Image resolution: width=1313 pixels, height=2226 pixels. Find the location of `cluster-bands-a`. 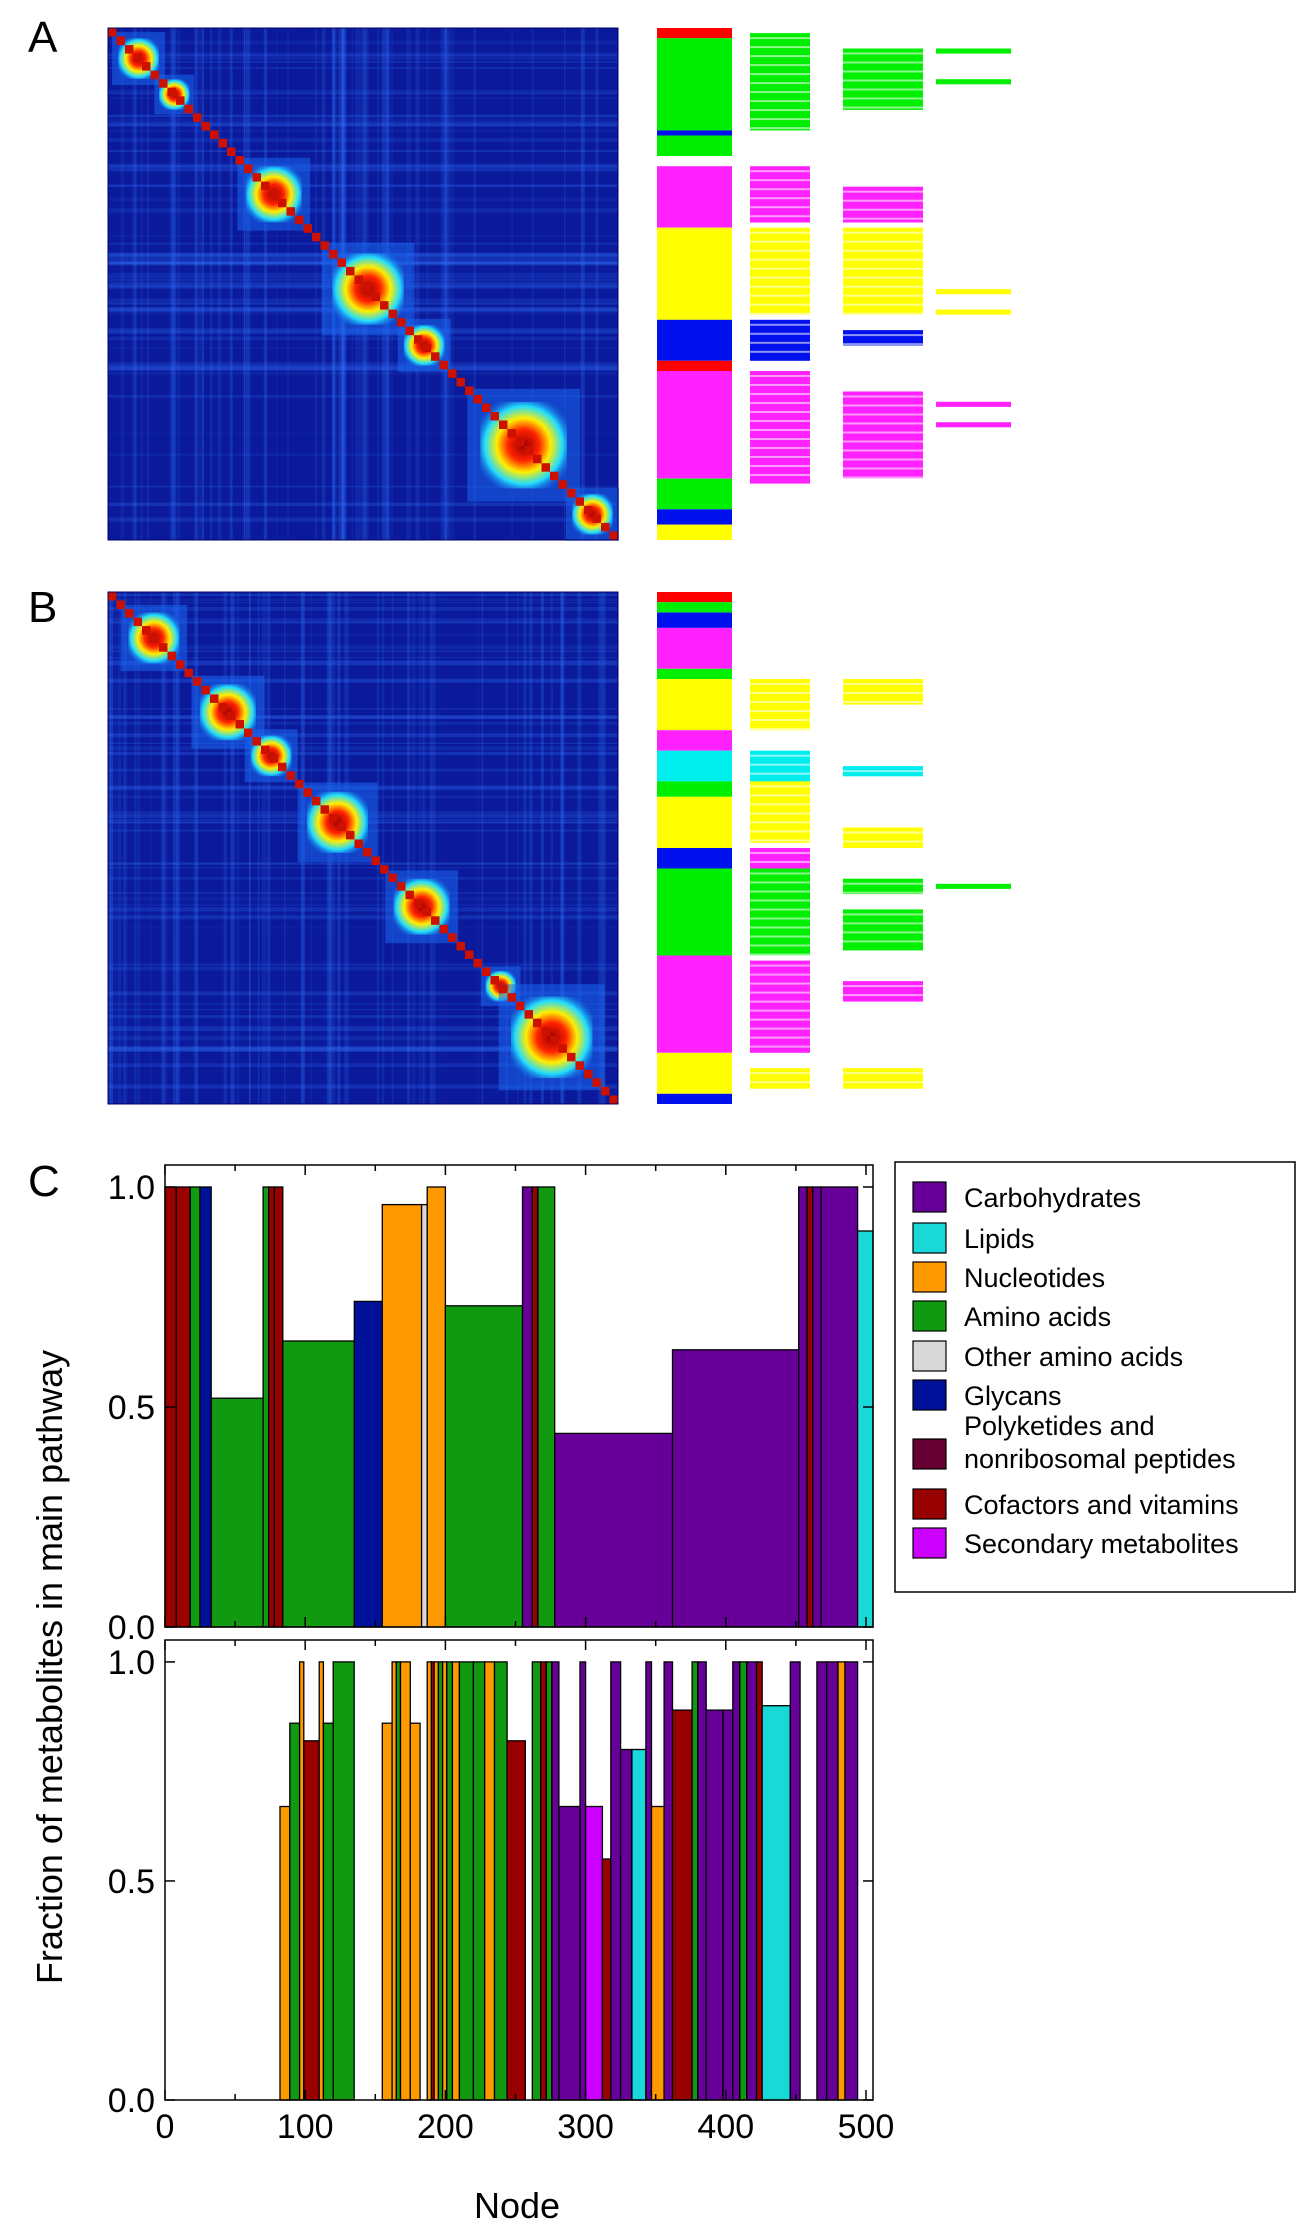

cluster-bands-a is located at coordinates (834, 284).